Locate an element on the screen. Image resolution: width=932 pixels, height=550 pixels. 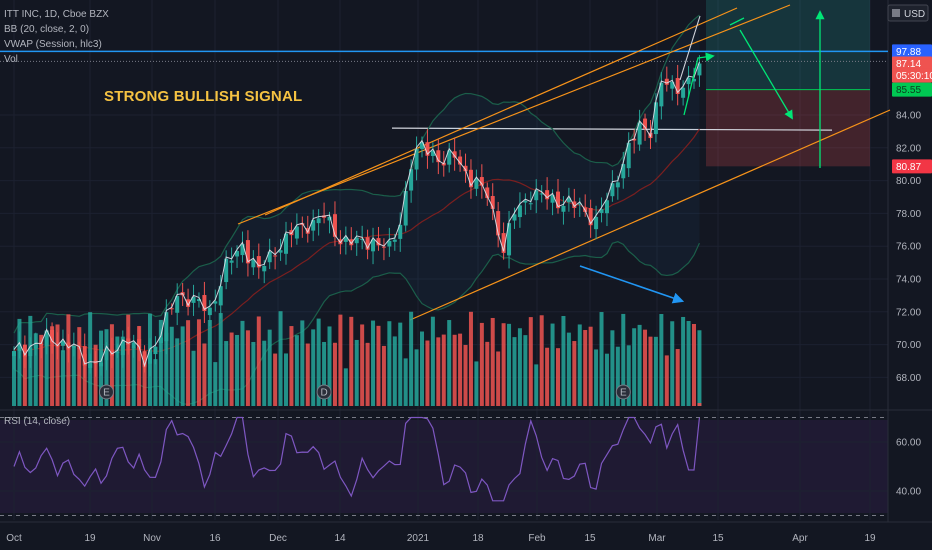
rsi-line is located at coordinates (357, 459).